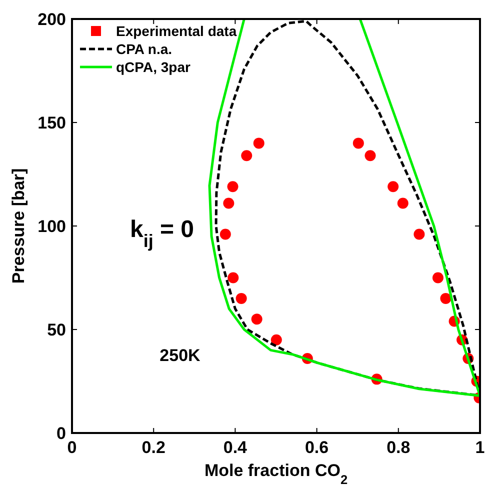  I want to click on x-tick-label: 0.6, so click(316, 447).